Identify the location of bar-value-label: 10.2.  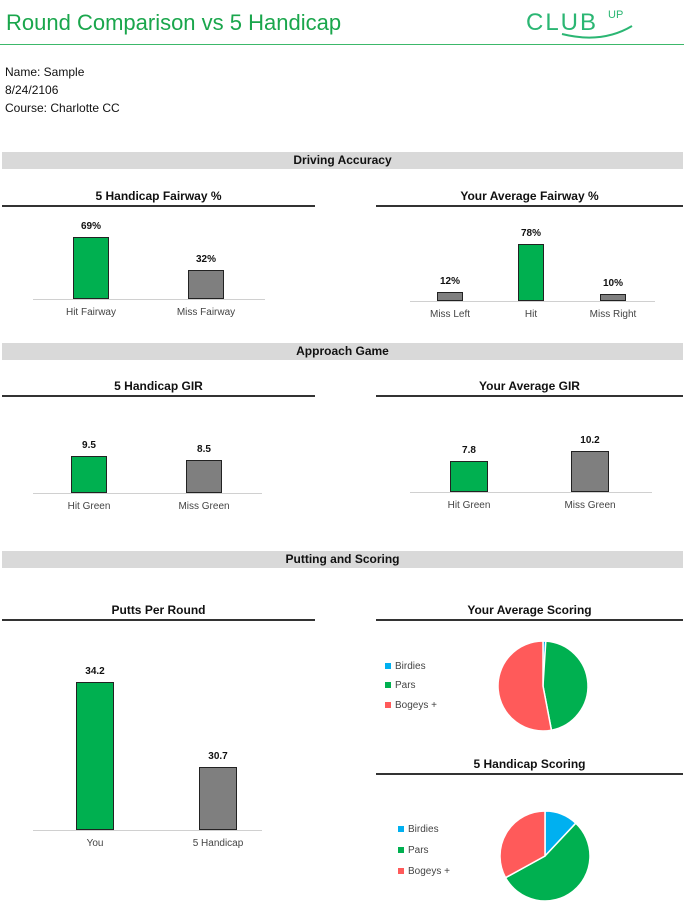
(590, 441).